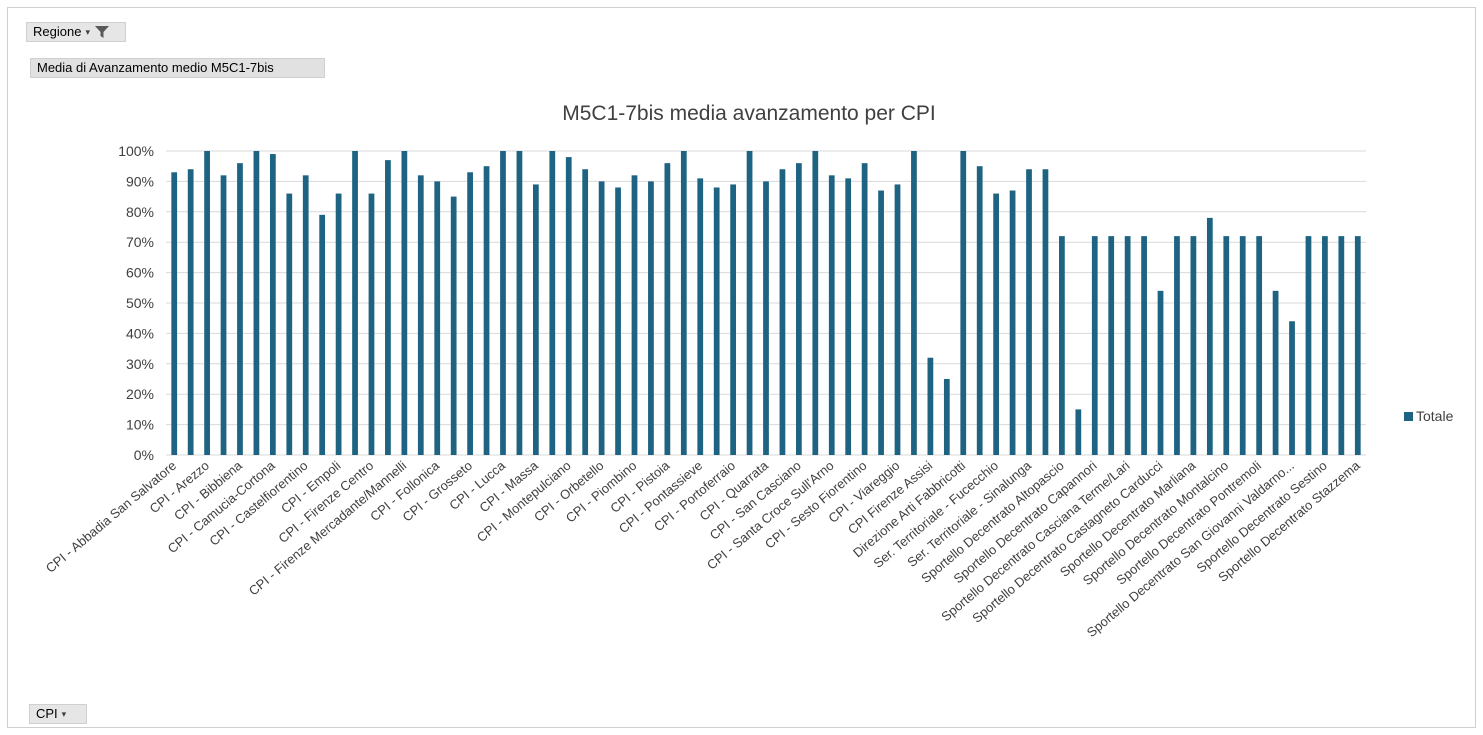  I want to click on legend: Totale, so click(1429, 416).